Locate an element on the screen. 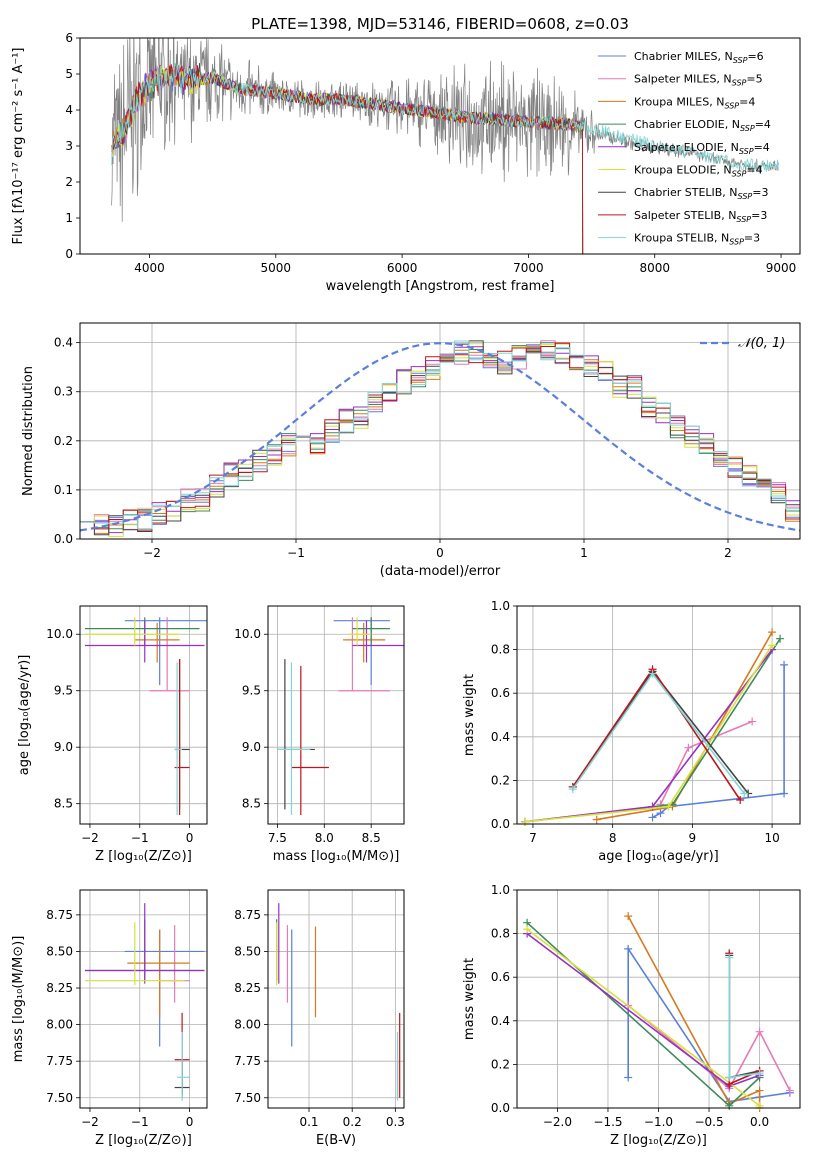 The image size is (819, 1174). x-tick-label: 9000 is located at coordinates (781, 268).